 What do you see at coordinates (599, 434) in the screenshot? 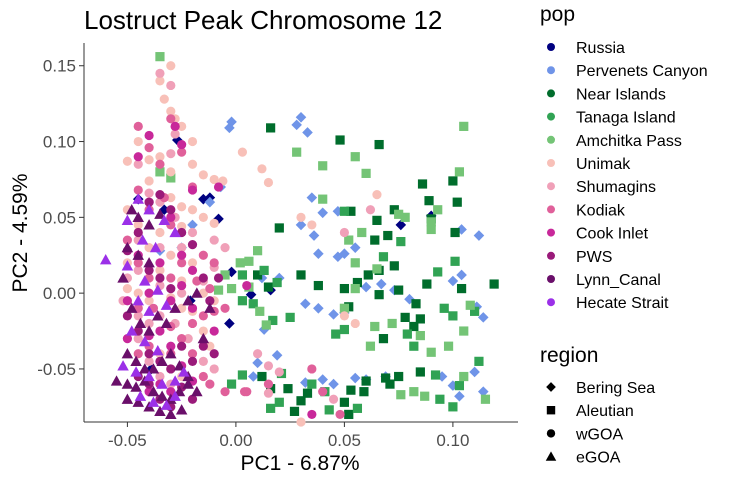
I see `legend-label-wgoa: wGOA` at bounding box center [599, 434].